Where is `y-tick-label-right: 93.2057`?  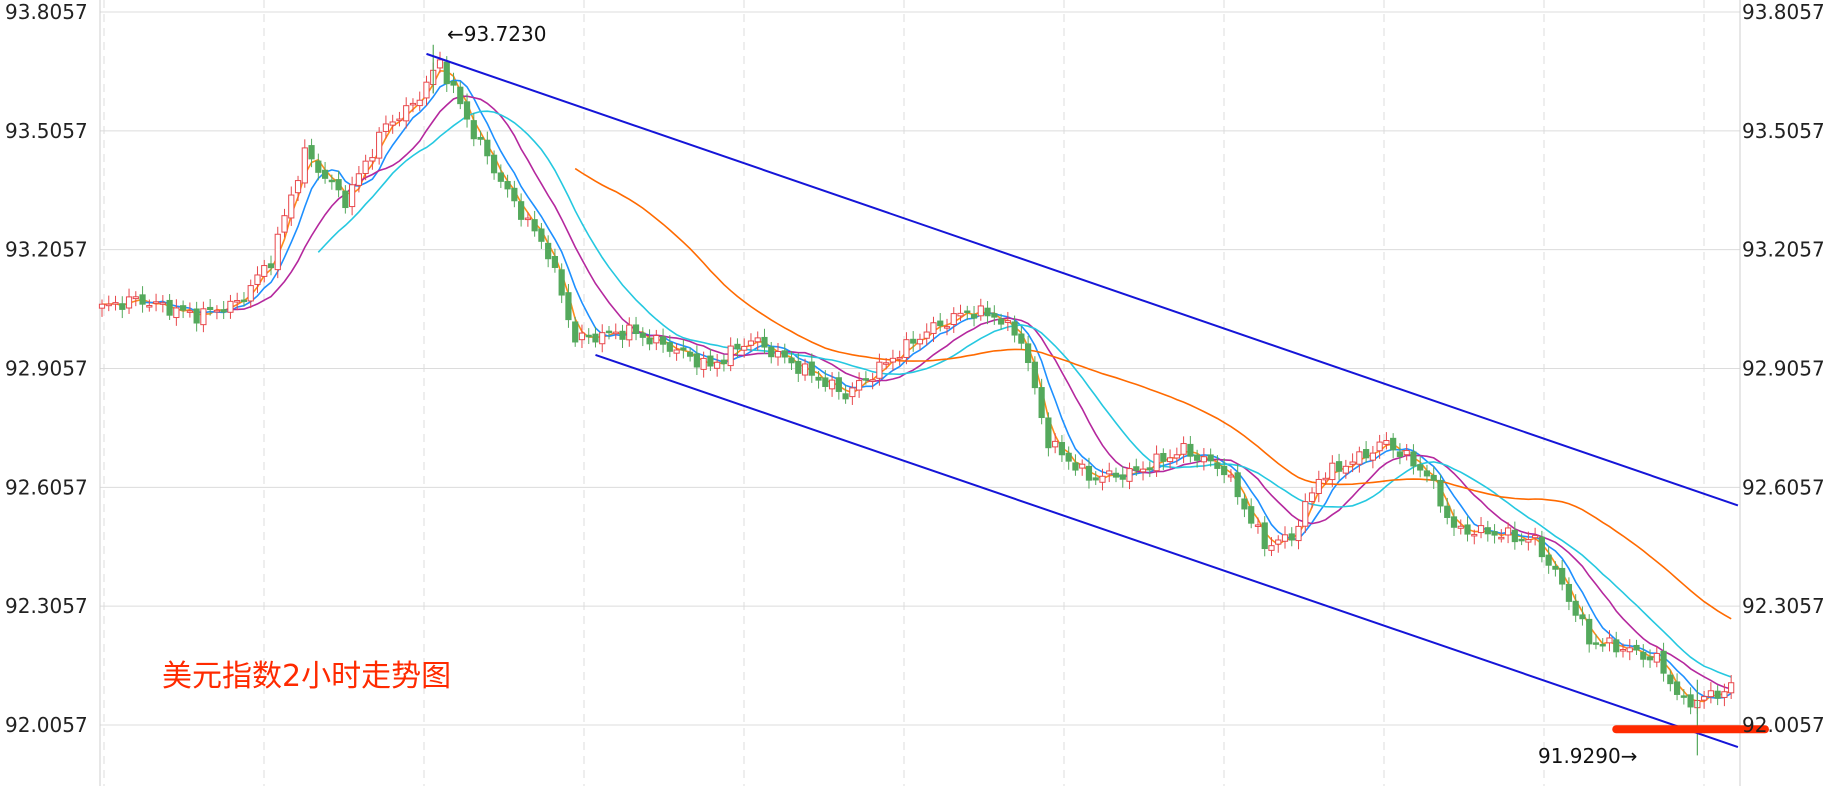
y-tick-label-right: 93.2057 is located at coordinates (1783, 250).